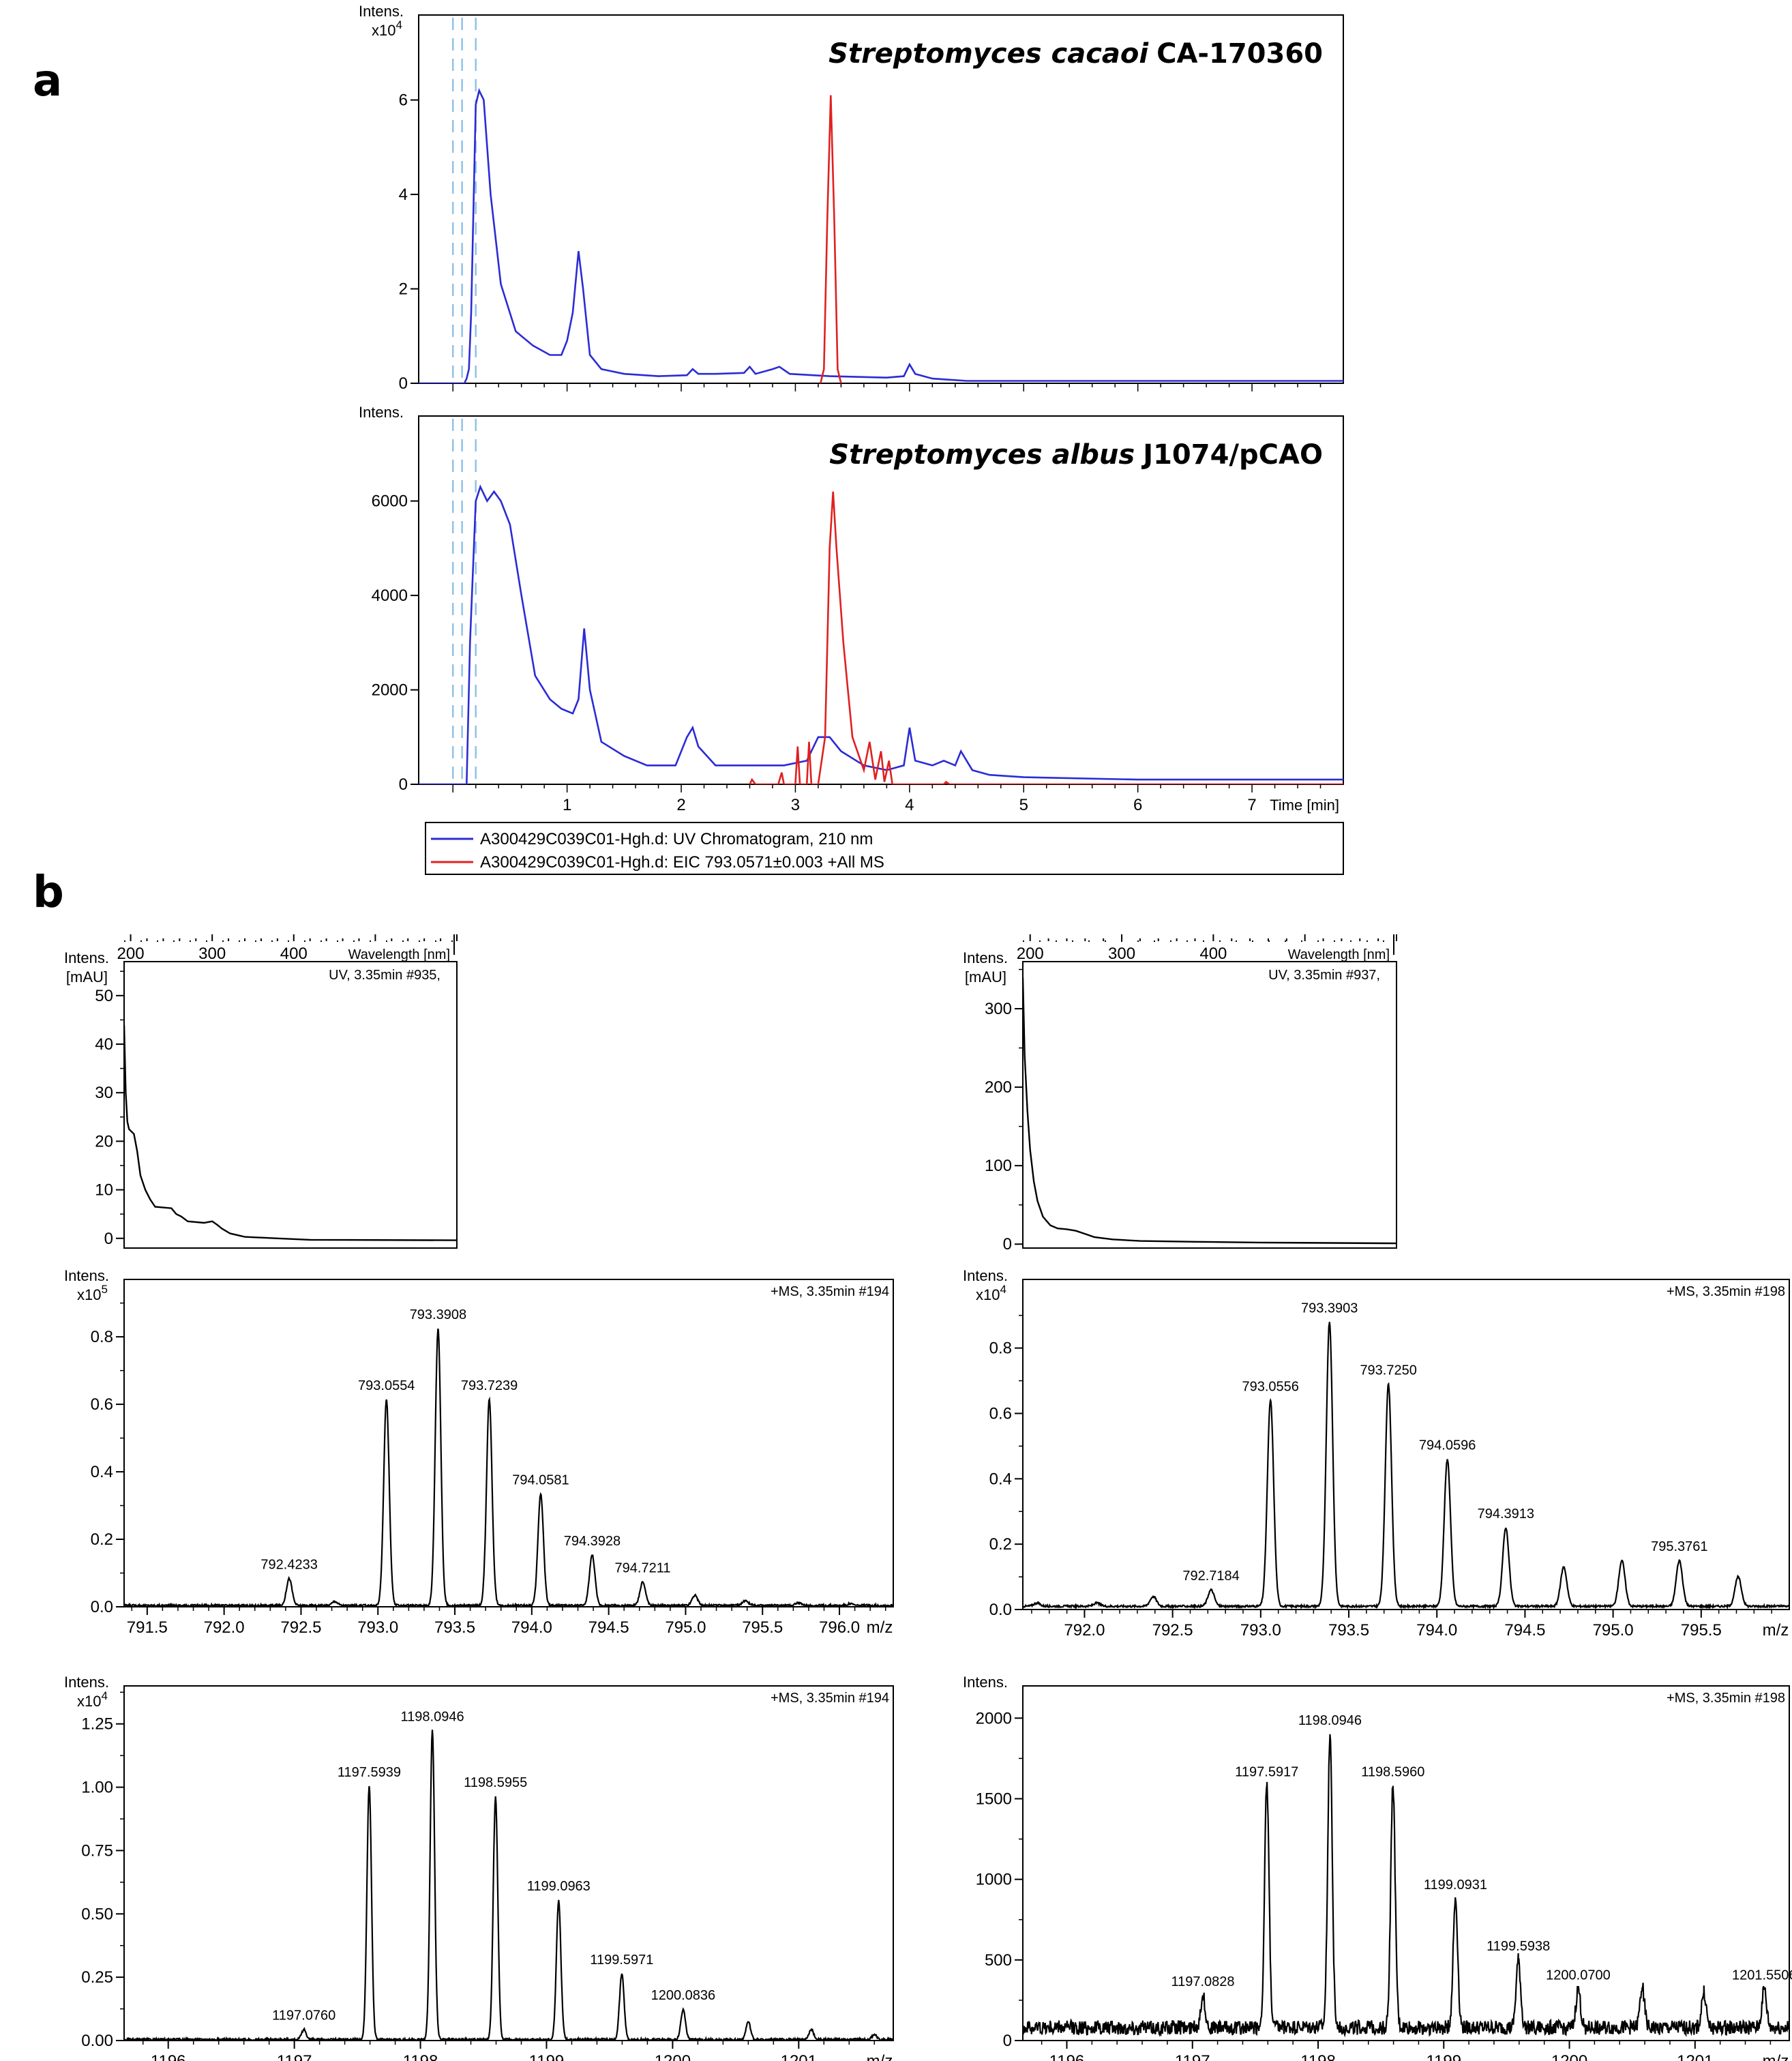  I want to click on y-tick-label: 2000, so click(390, 690).